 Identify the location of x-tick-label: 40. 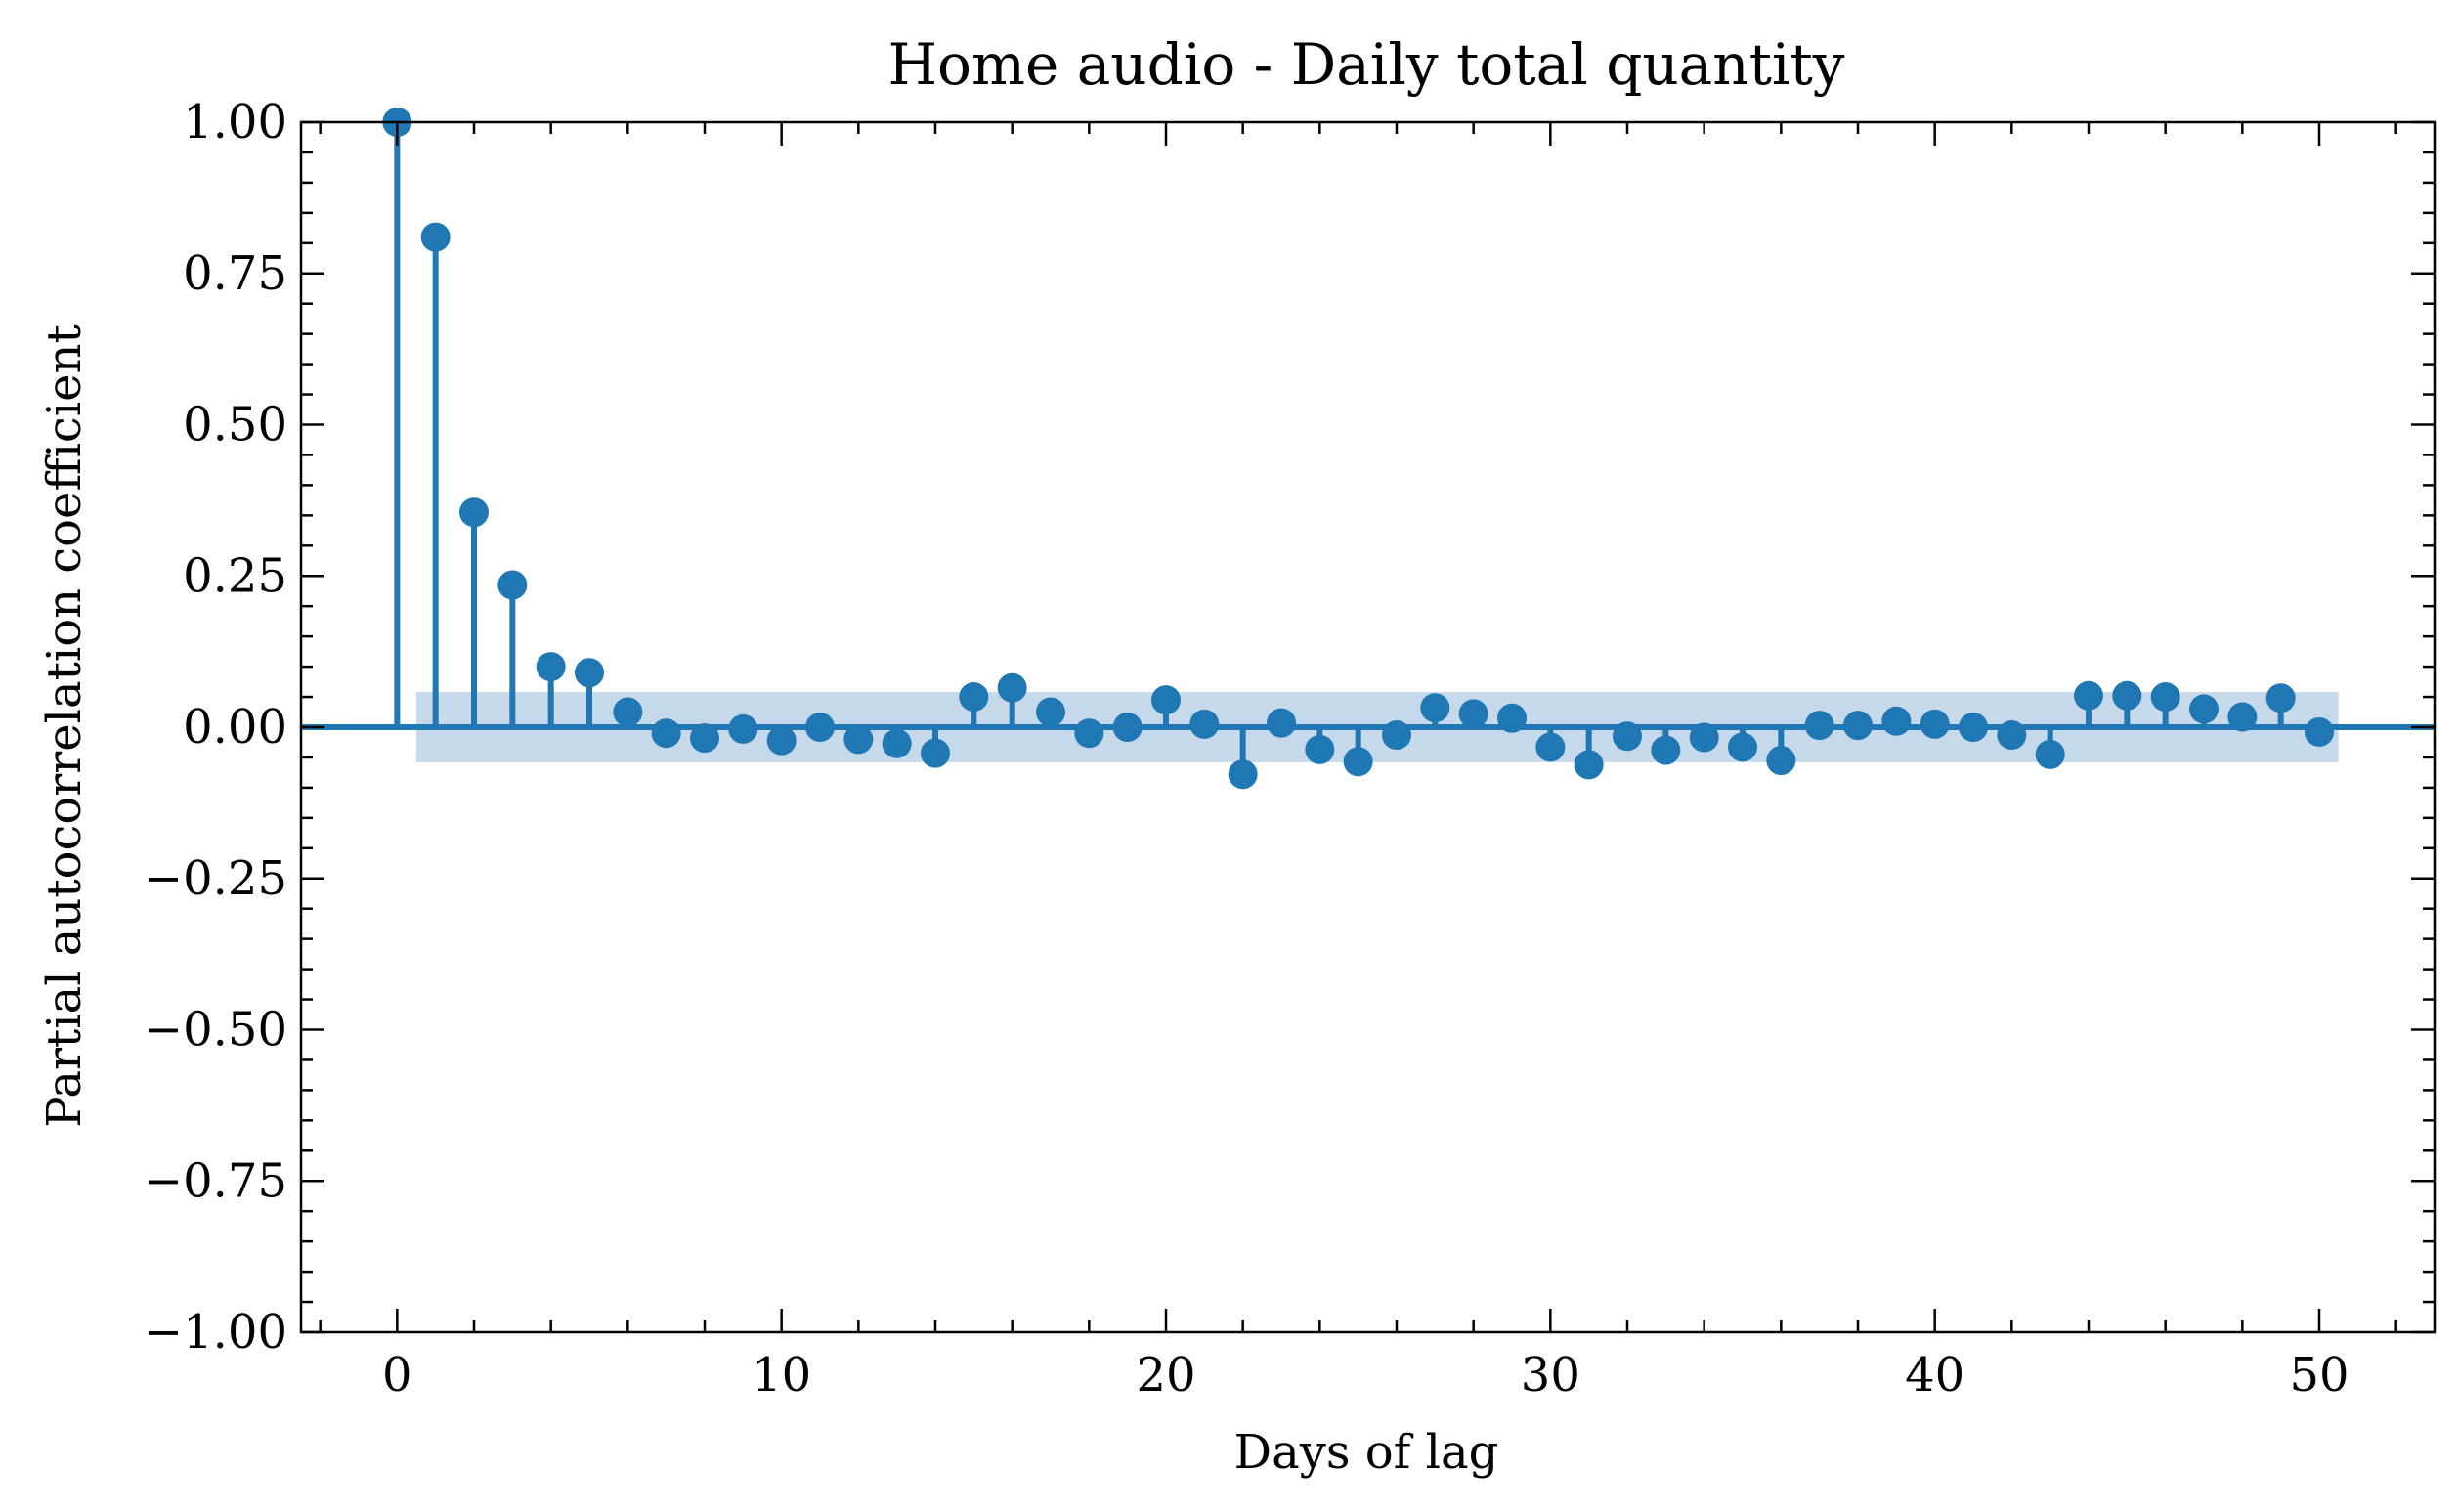
(1934, 1375).